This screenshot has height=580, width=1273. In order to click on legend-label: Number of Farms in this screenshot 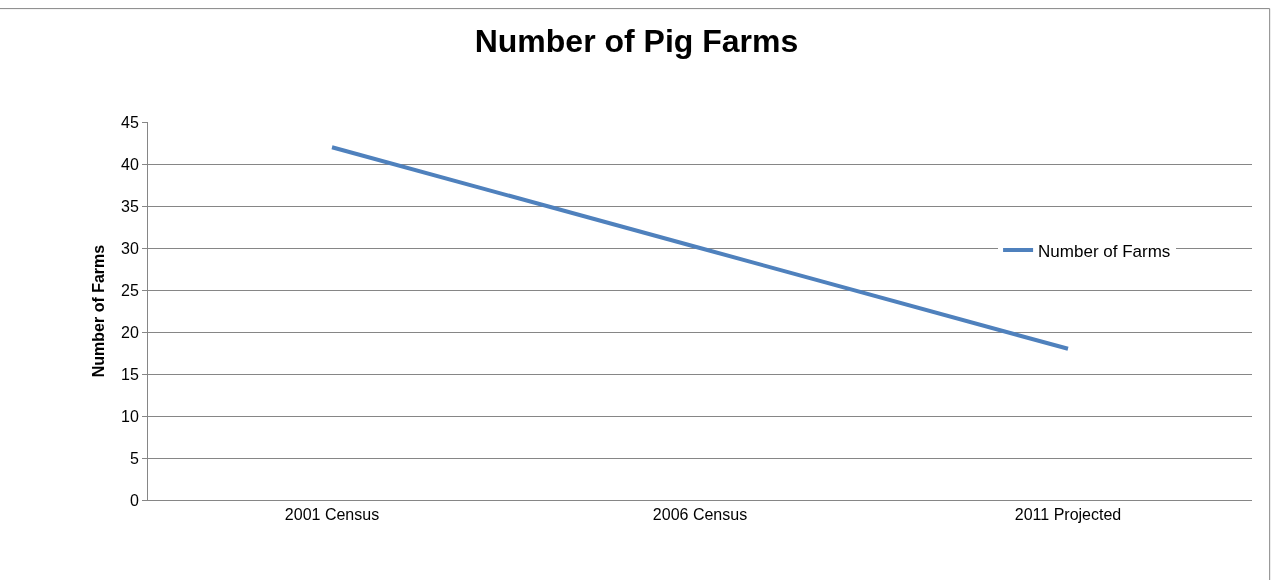, I will do `click(1104, 251)`.